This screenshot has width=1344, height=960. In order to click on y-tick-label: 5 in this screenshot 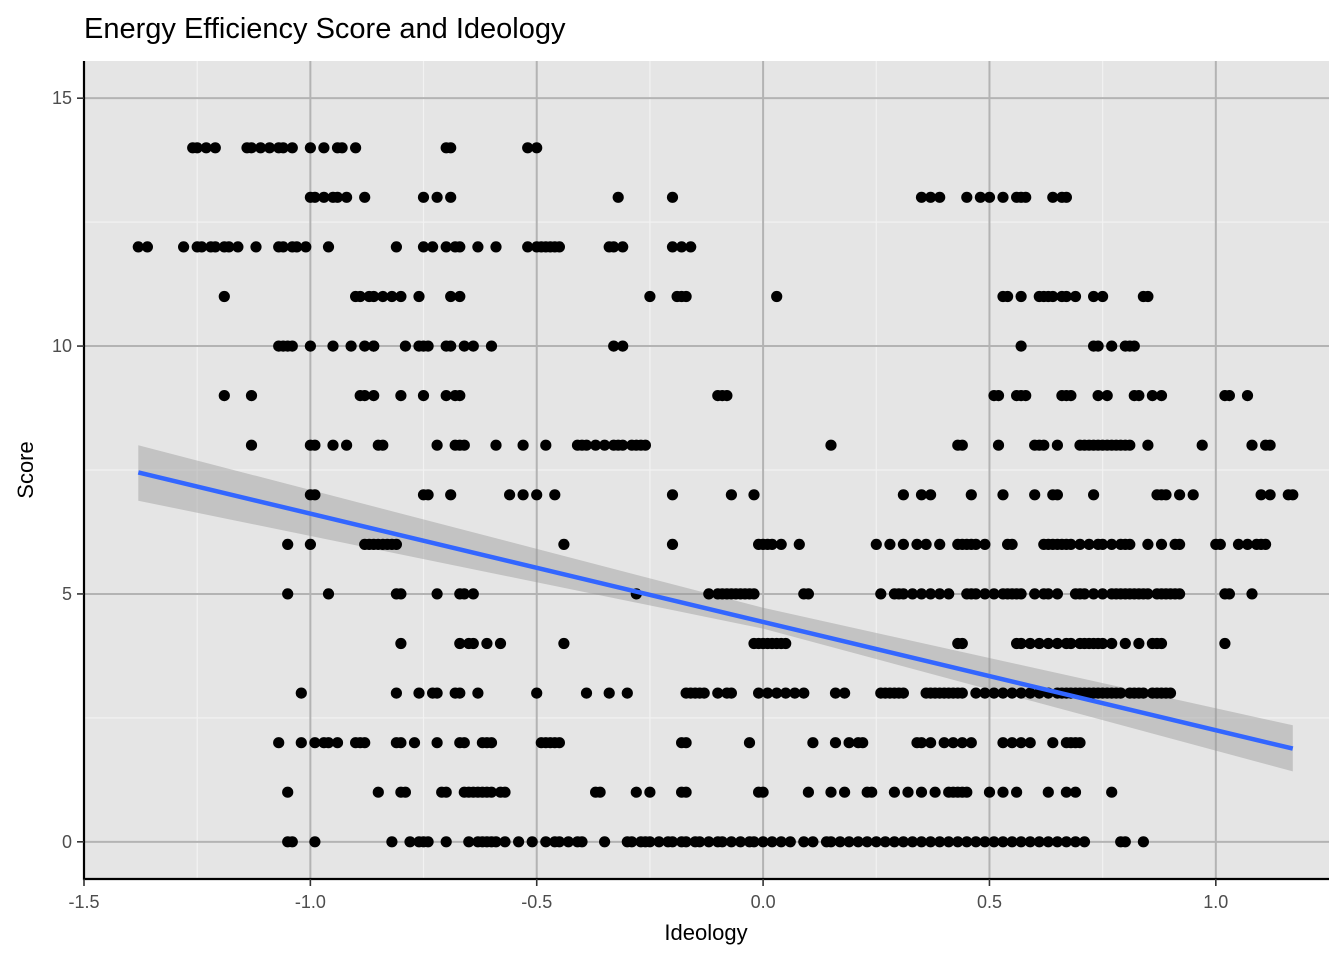, I will do `click(67, 594)`.